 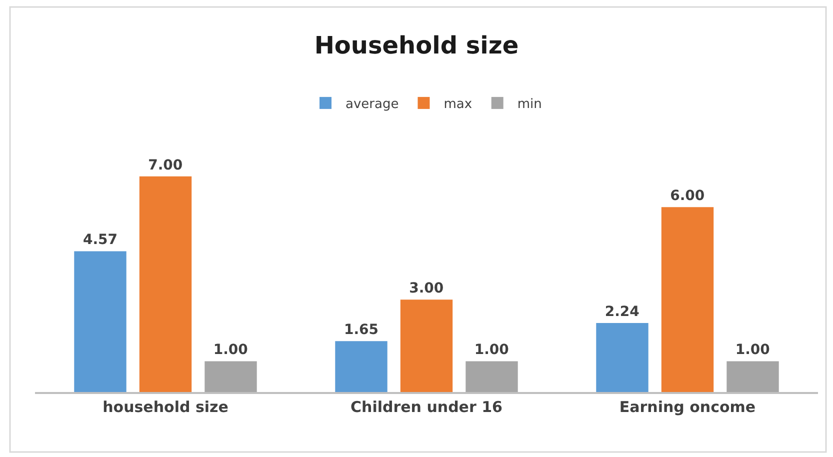 What do you see at coordinates (622, 312) in the screenshot?
I see `data-label: 2.24` at bounding box center [622, 312].